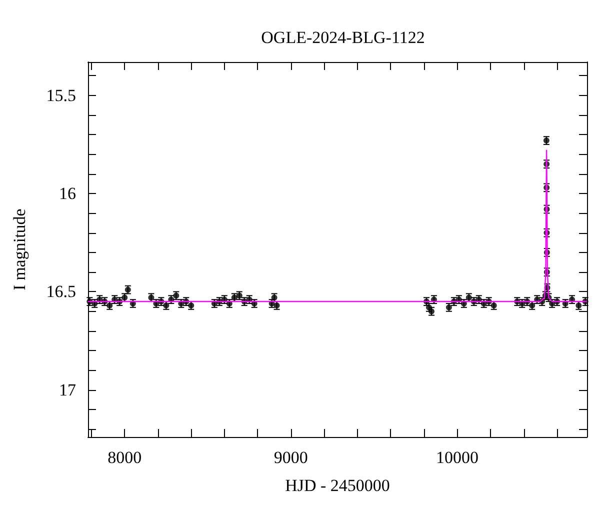  I want to click on y-tick-label: 16, so click(67, 194).